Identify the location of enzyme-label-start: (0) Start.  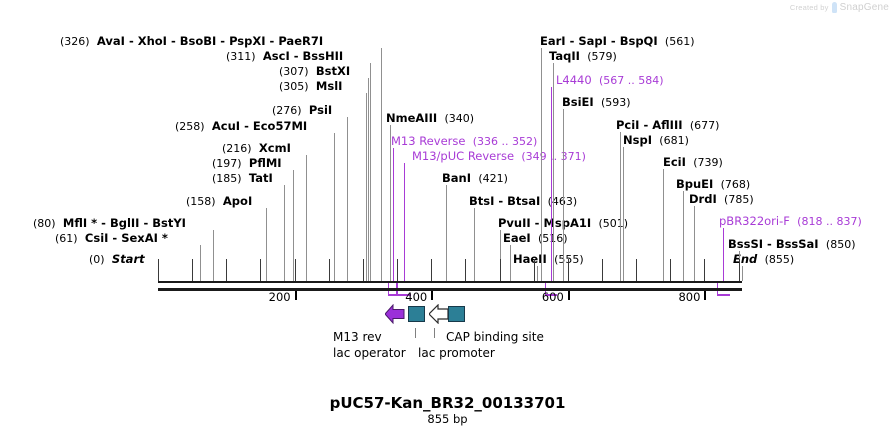
(117, 259).